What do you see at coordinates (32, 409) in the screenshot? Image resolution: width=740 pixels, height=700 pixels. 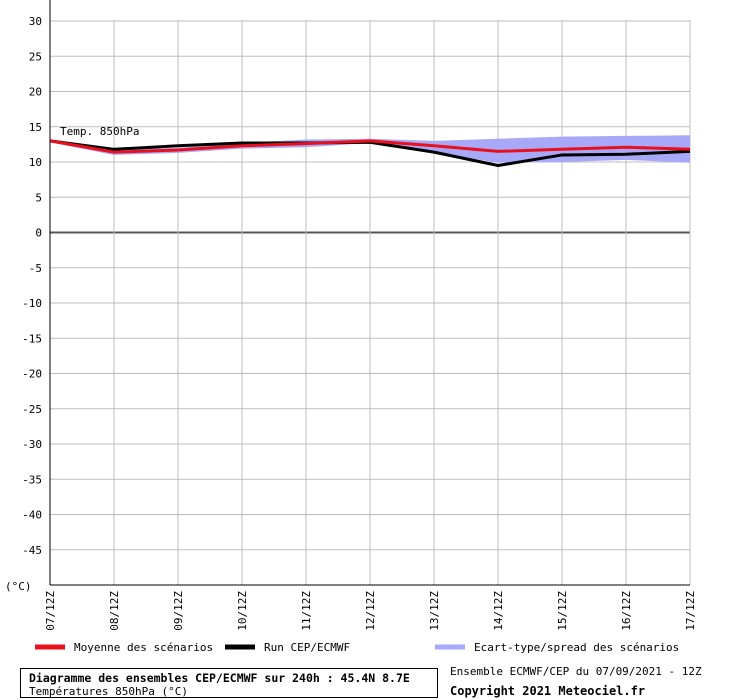 I see `y-tick-label: -25` at bounding box center [32, 409].